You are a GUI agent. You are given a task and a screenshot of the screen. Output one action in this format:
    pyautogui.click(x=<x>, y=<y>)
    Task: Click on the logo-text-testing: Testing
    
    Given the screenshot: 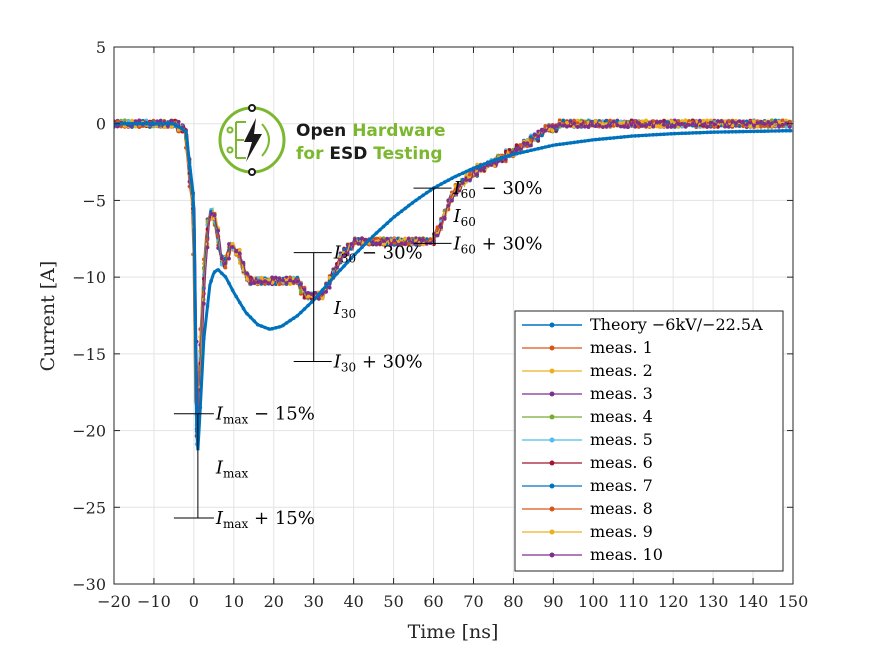 What is the action you would take?
    pyautogui.click(x=407, y=154)
    